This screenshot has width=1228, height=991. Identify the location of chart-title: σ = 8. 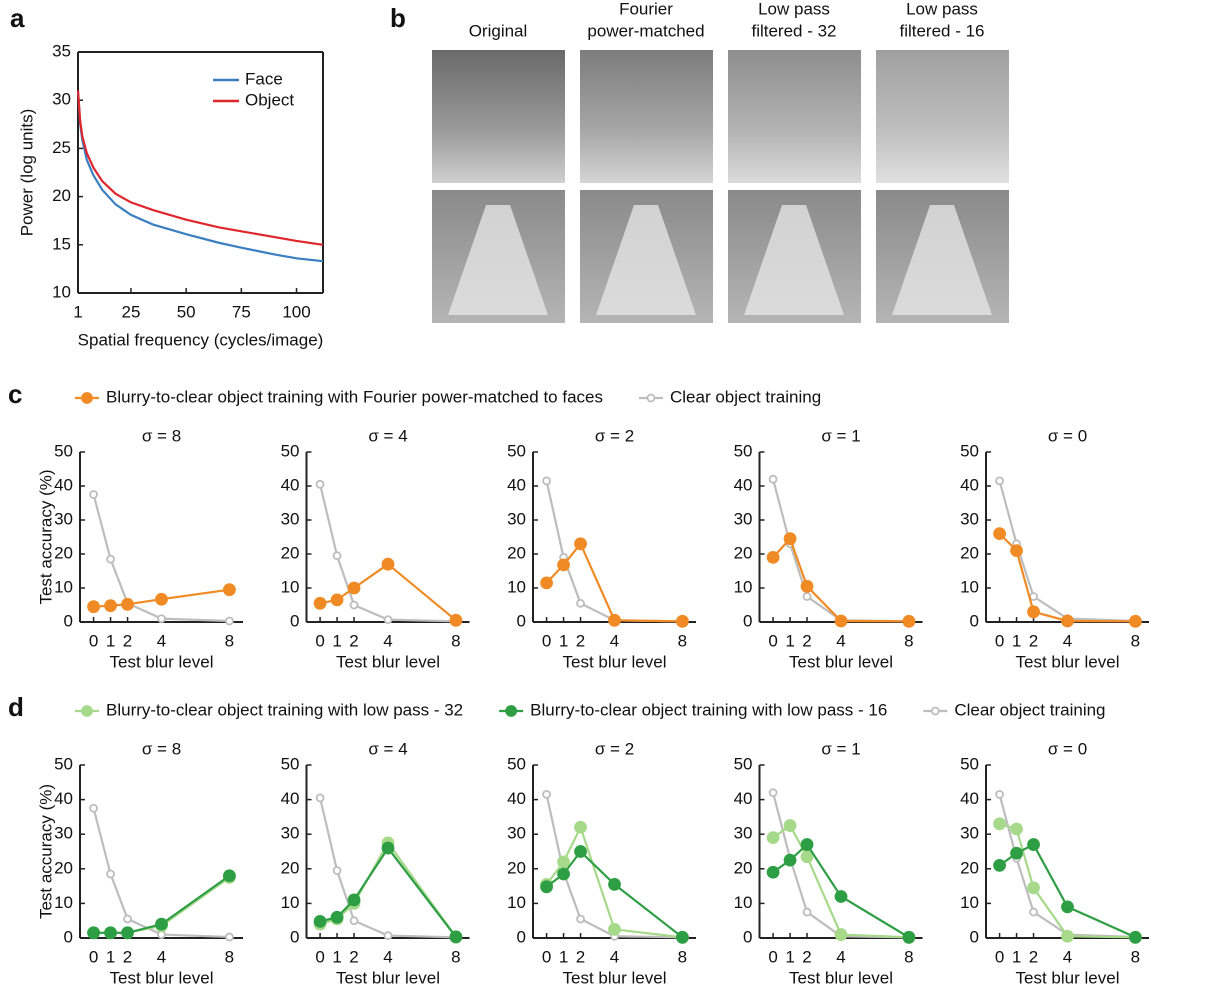
(161, 748).